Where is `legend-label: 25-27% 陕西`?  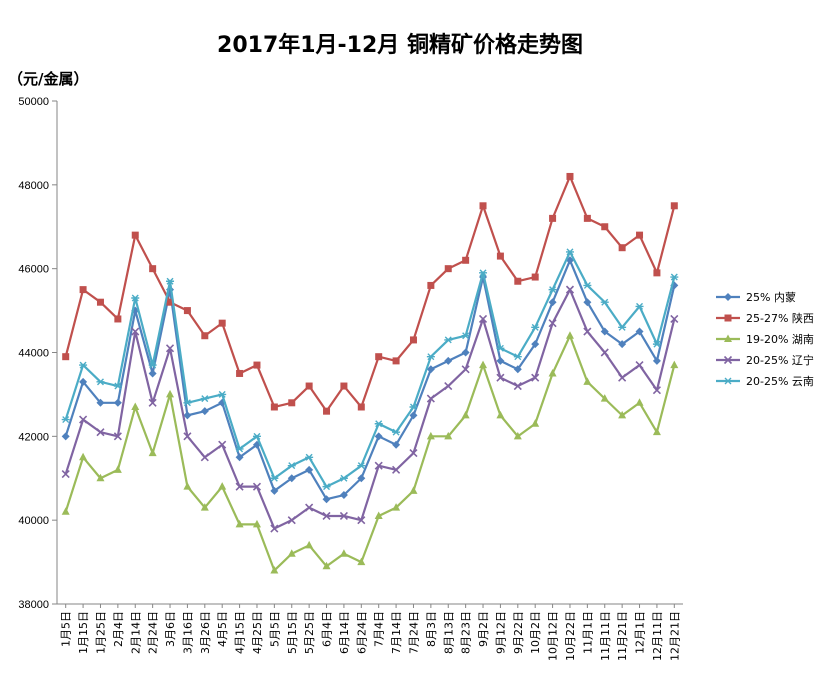 legend-label: 25-27% 陕西 is located at coordinates (780, 318).